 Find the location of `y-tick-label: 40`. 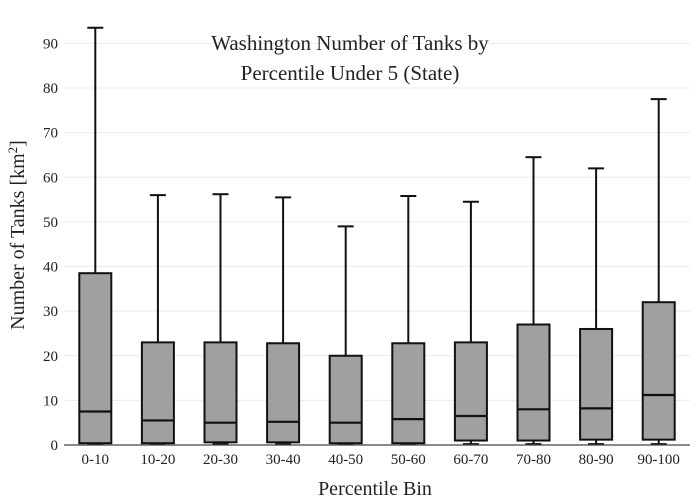

y-tick-label: 40 is located at coordinates (50, 268).